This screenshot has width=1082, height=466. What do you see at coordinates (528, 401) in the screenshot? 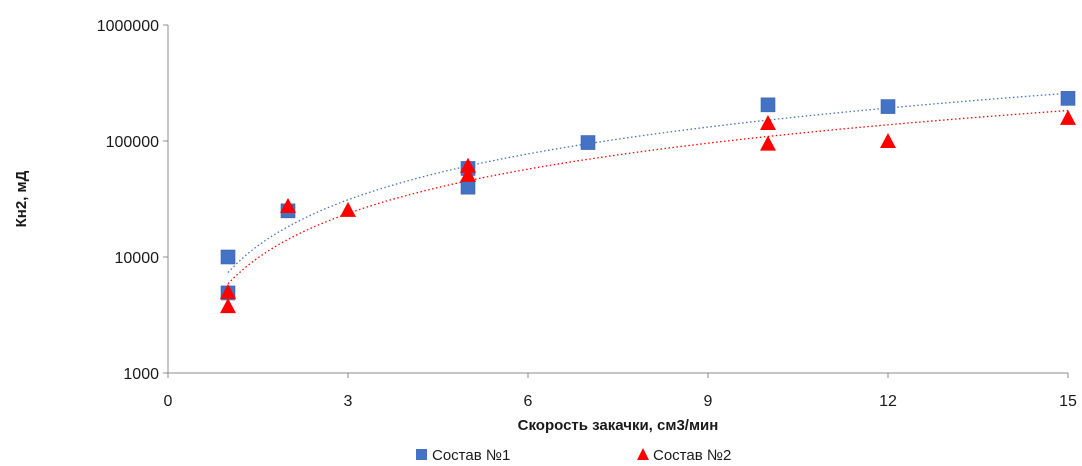
I see `x-tick-label: 6` at bounding box center [528, 401].